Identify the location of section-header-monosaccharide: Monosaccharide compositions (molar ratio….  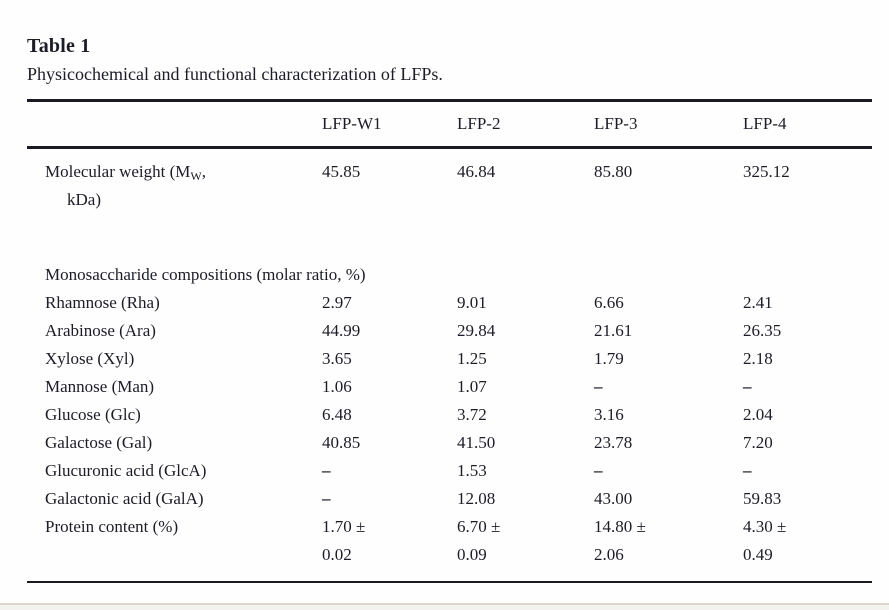
(205, 274).